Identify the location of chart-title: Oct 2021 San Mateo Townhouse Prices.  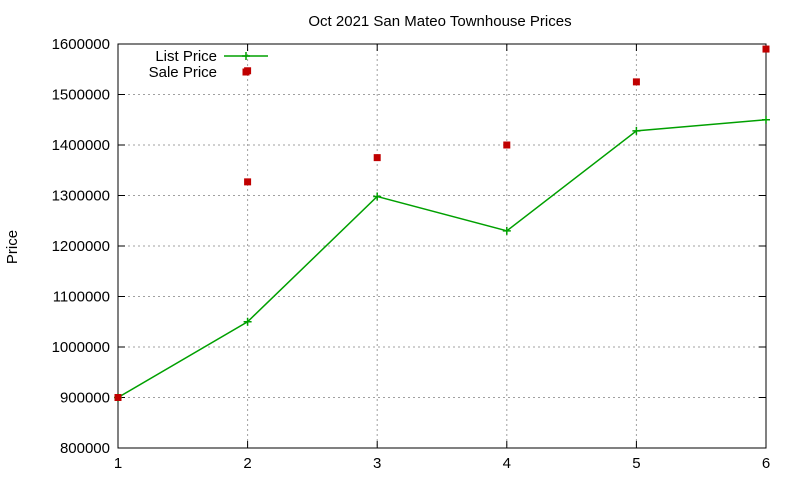
(439, 21).